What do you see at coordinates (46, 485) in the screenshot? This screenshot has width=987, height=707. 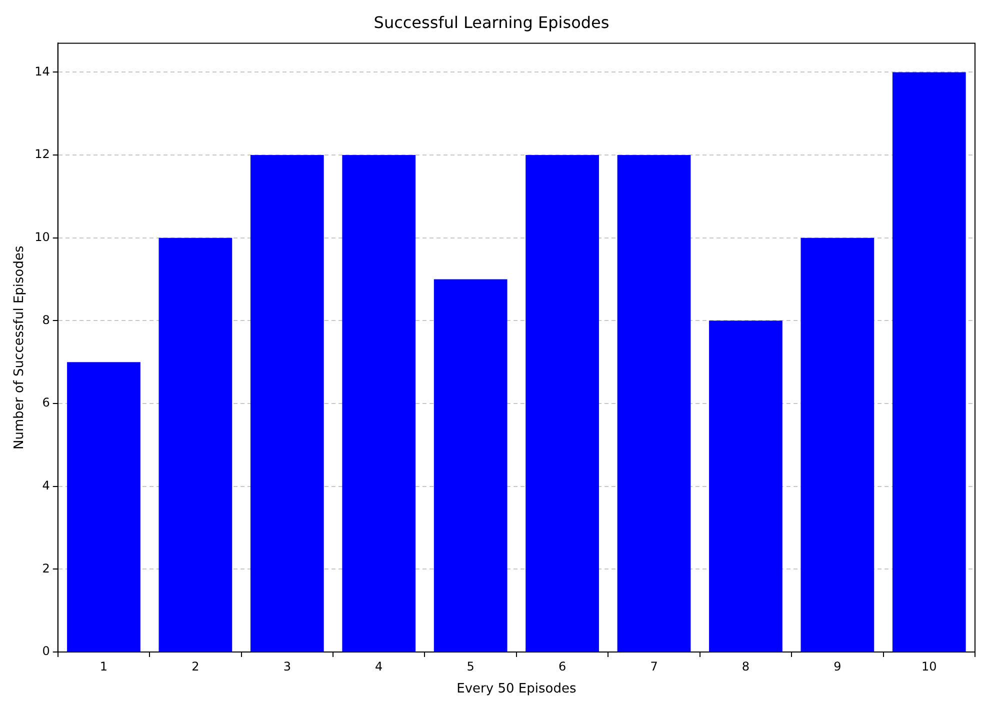 I see `y-tick-label: 4` at bounding box center [46, 485].